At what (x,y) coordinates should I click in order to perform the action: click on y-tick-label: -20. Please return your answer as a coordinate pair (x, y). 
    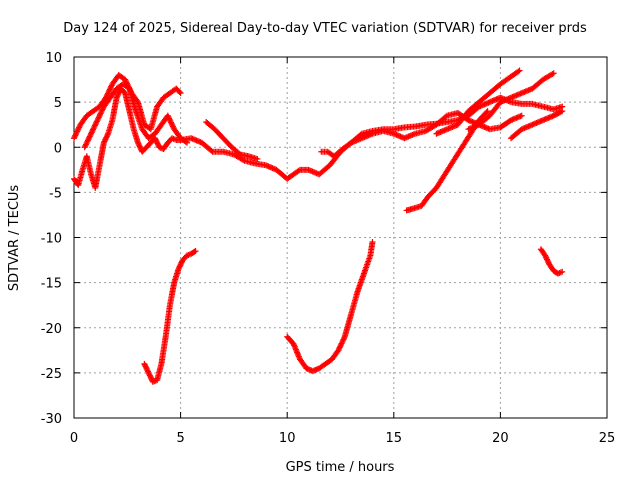
    Looking at the image, I should click on (51, 329).